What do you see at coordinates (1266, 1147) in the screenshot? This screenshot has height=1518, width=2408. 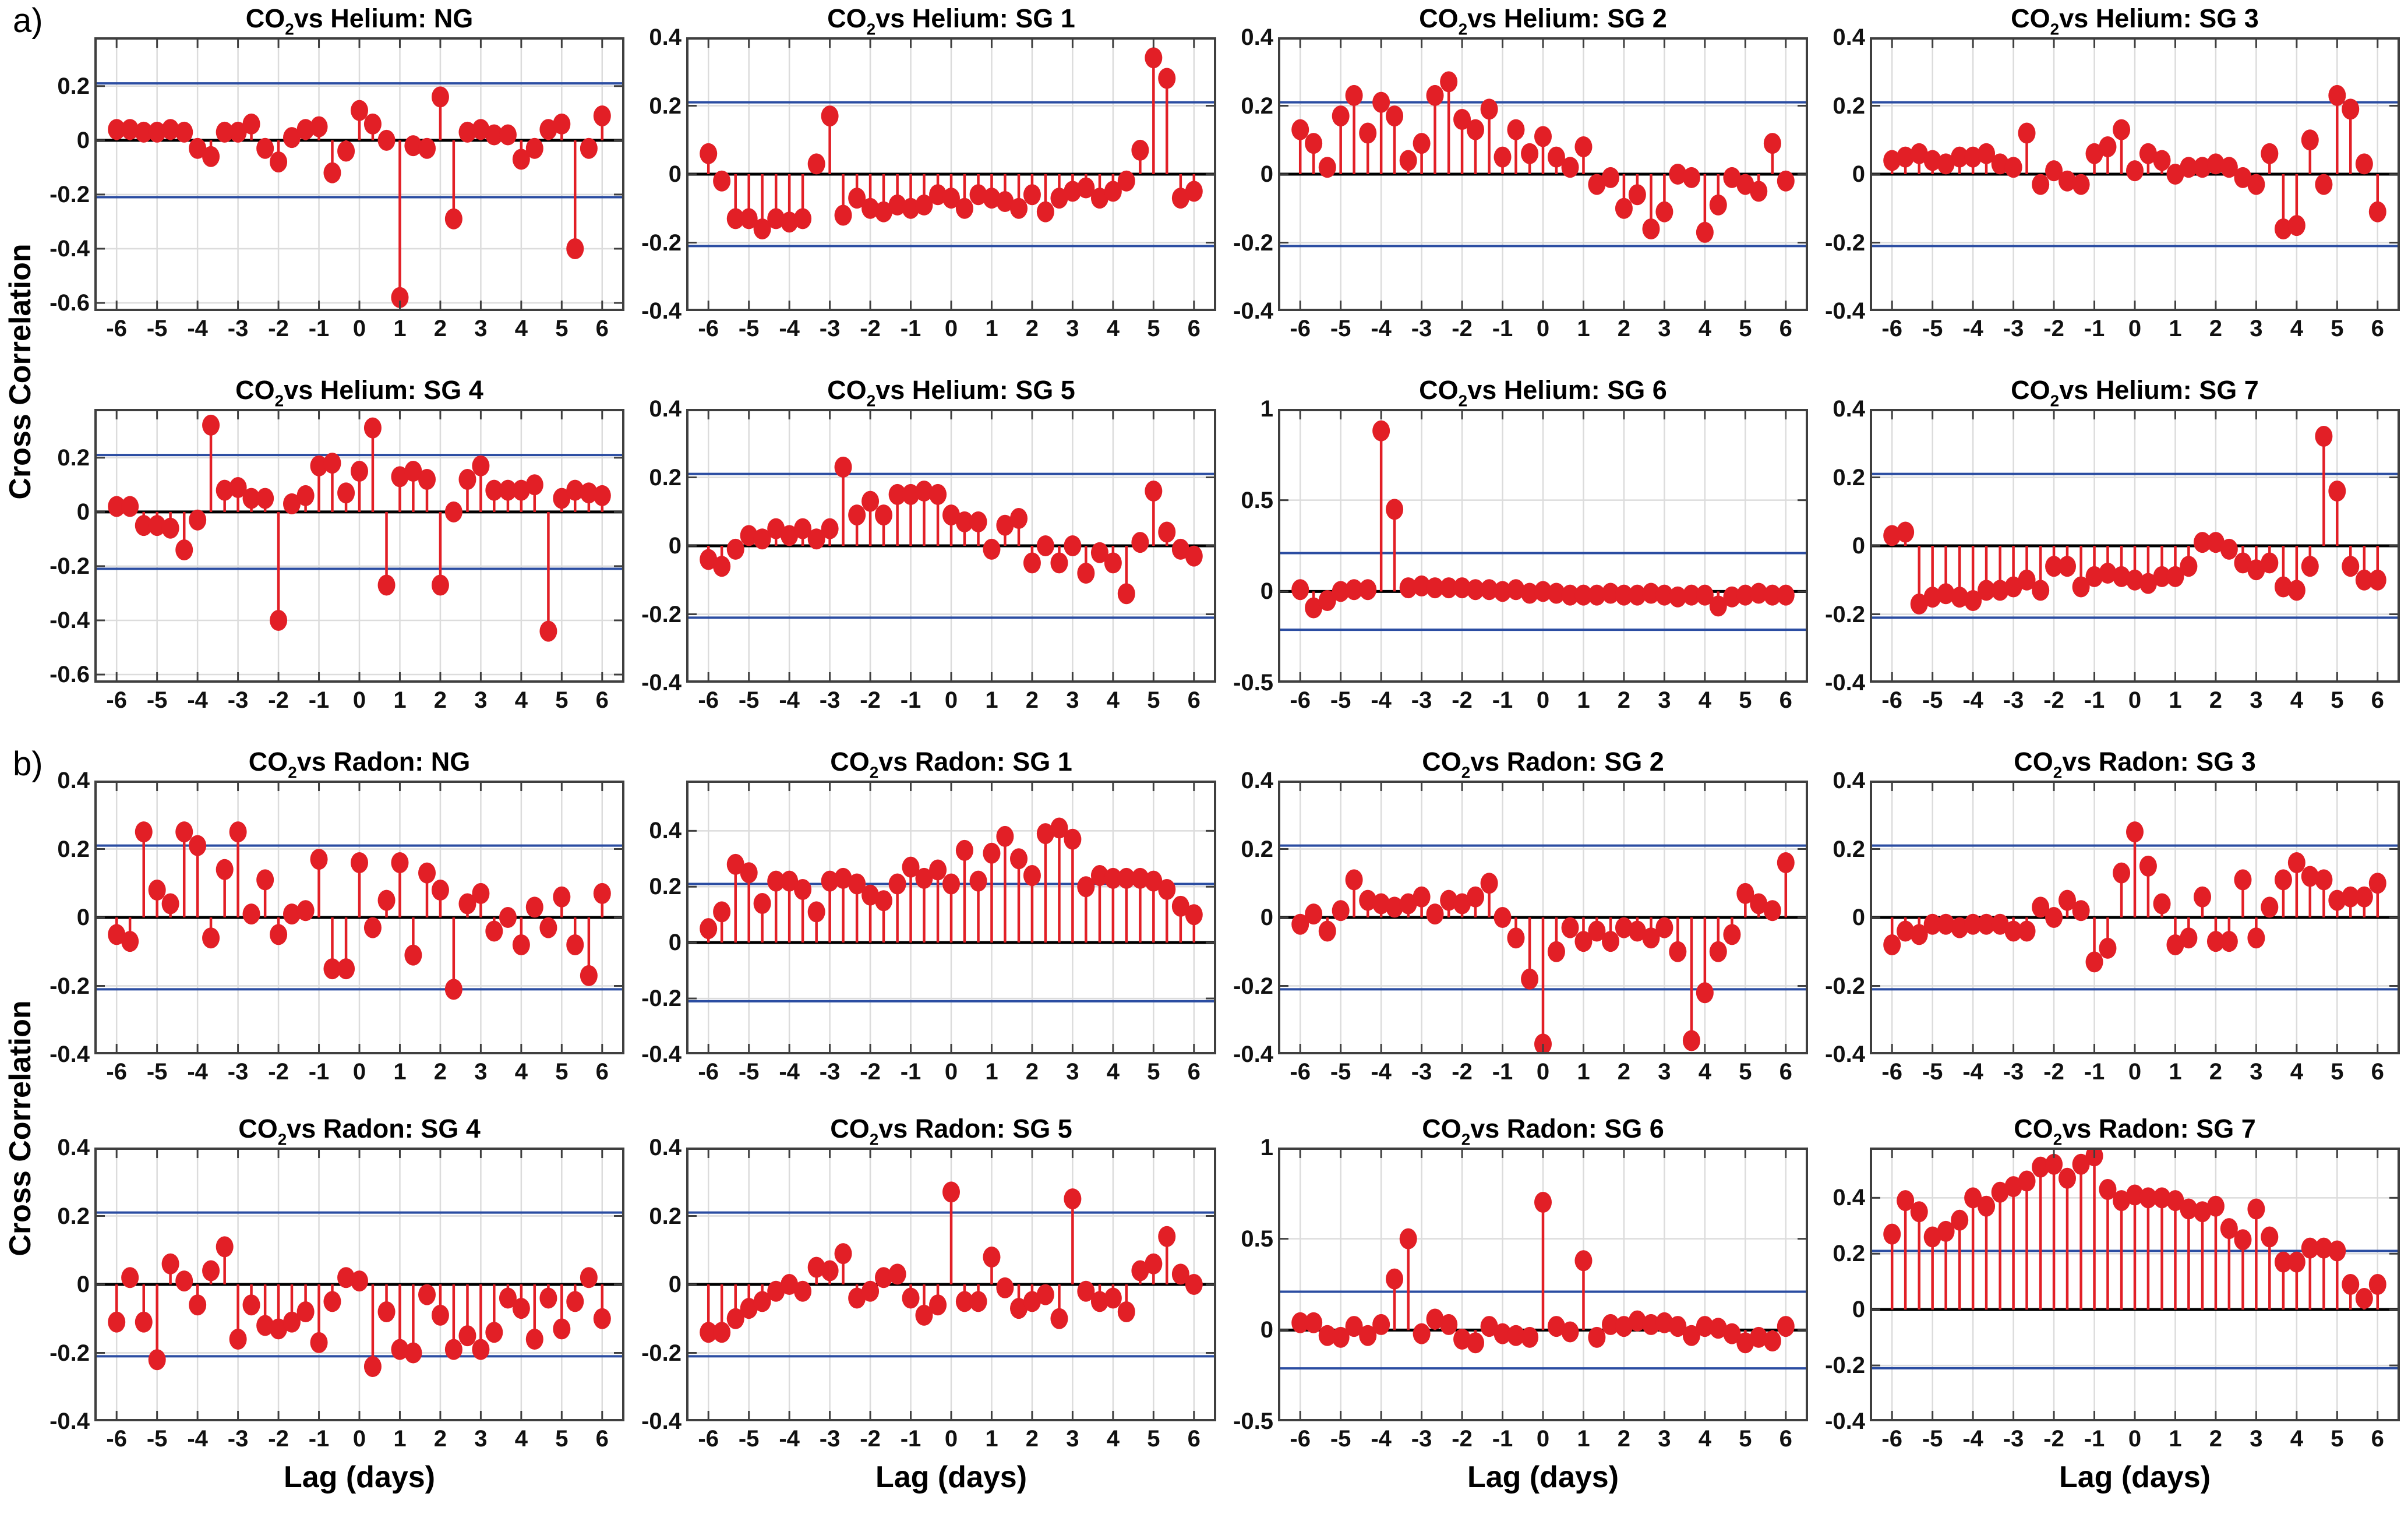 I see `y-tick-label: 1` at bounding box center [1266, 1147].